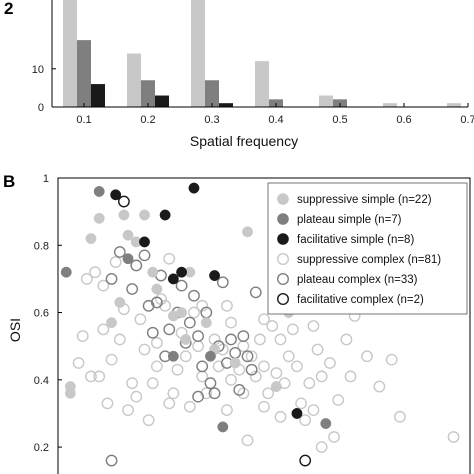  What do you see at coordinates (15, 330) in the screenshot?
I see `y-axis-label: OSI` at bounding box center [15, 330].